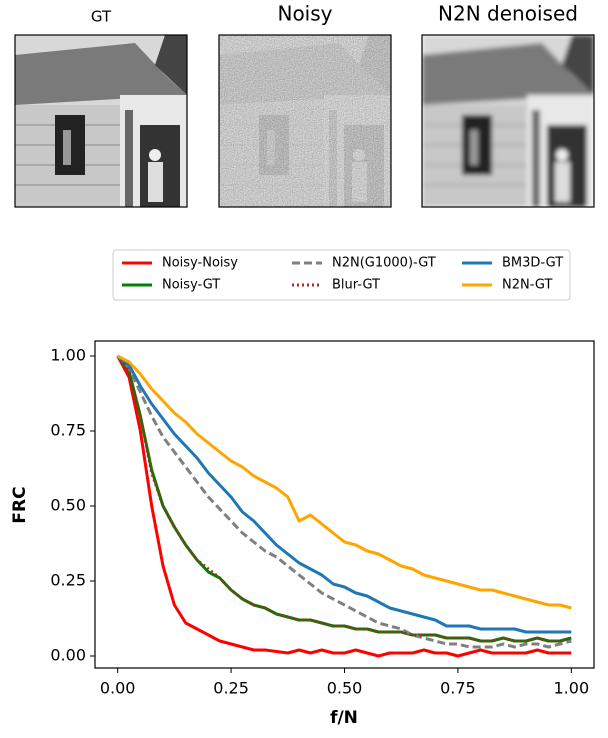 This screenshot has height=738, width=608. What do you see at coordinates (68, 430) in the screenshot?
I see `y-tick-label: 0.75` at bounding box center [68, 430].